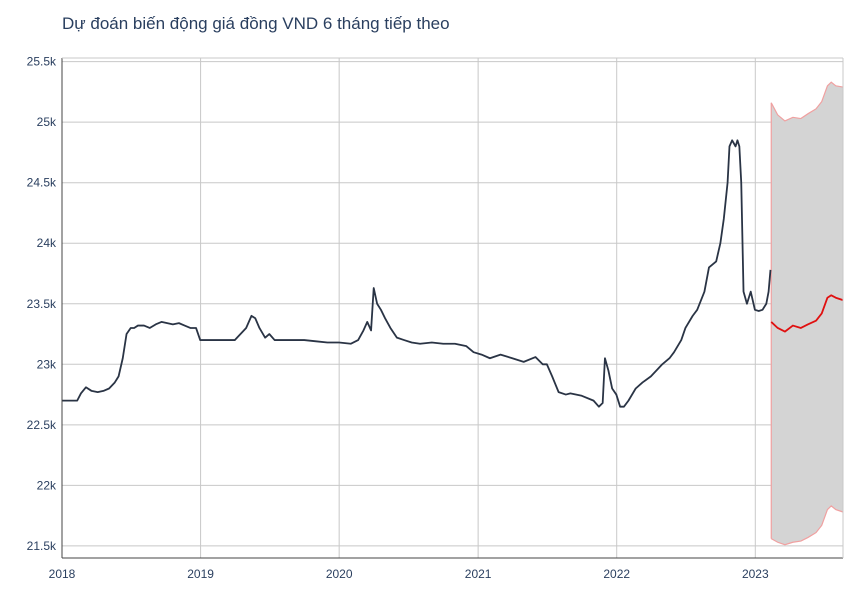 This screenshot has height=598, width=848. What do you see at coordinates (47, 364) in the screenshot?
I see `y-tick-label: 23k` at bounding box center [47, 364].